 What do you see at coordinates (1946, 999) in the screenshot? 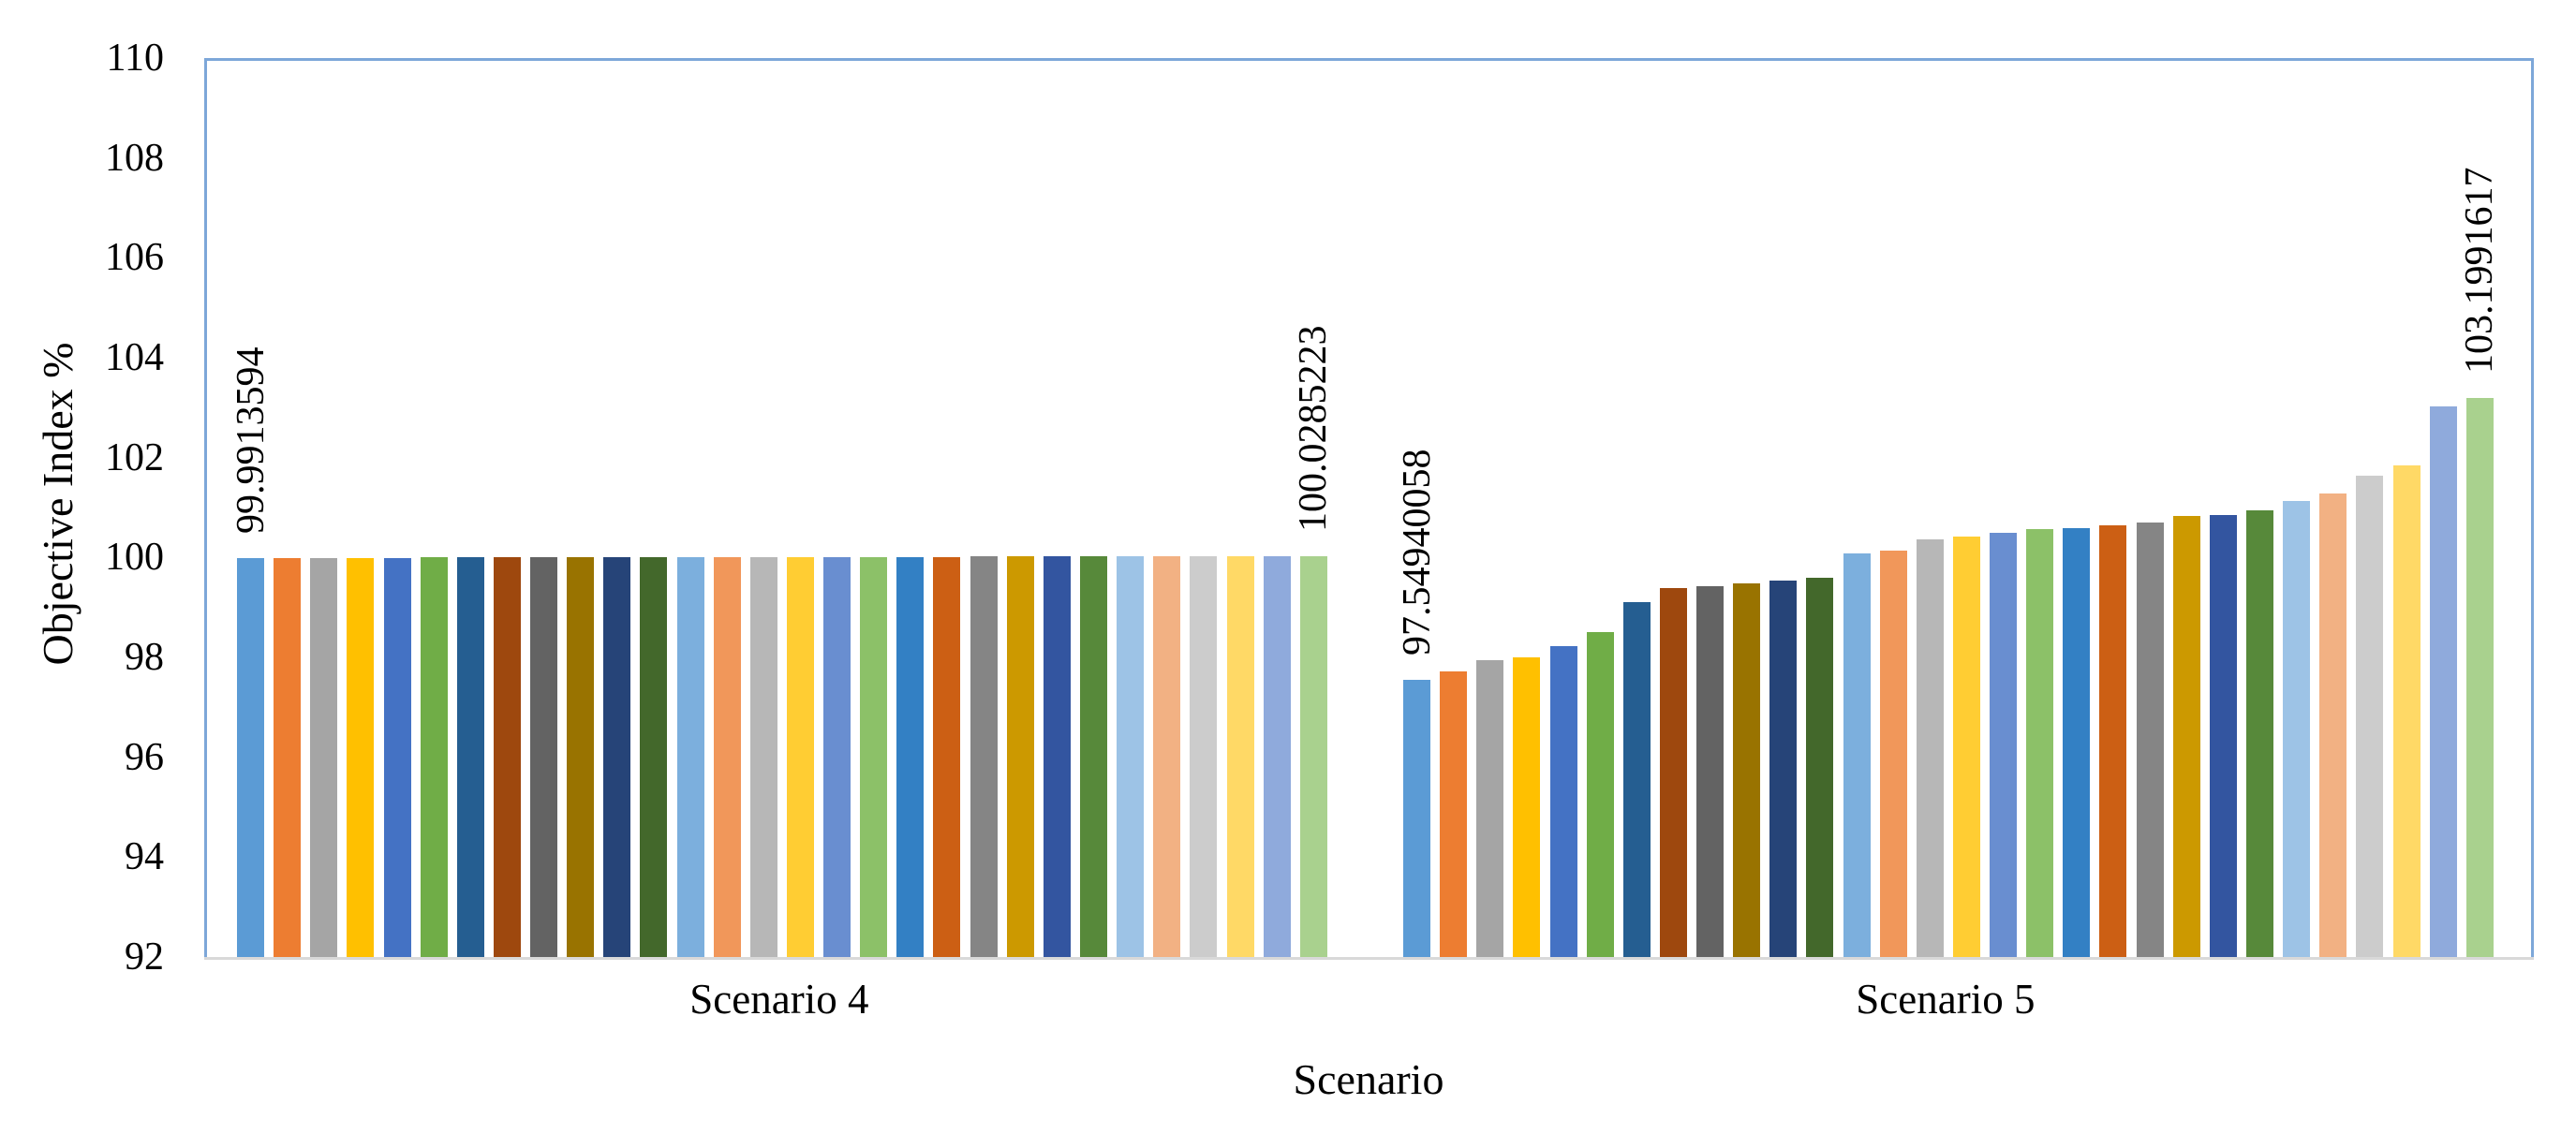
I see `category-label-2: Scenario 5` at bounding box center [1946, 999].